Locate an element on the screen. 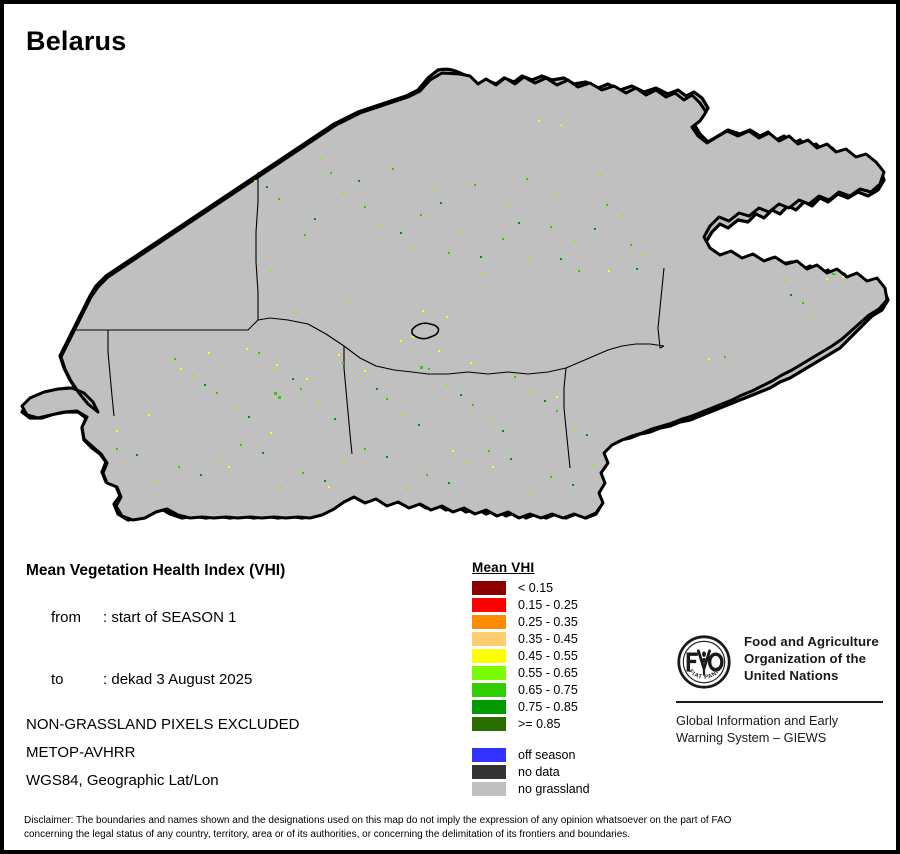 The width and height of the screenshot is (900, 854). legend-spacer is located at coordinates (531, 739).